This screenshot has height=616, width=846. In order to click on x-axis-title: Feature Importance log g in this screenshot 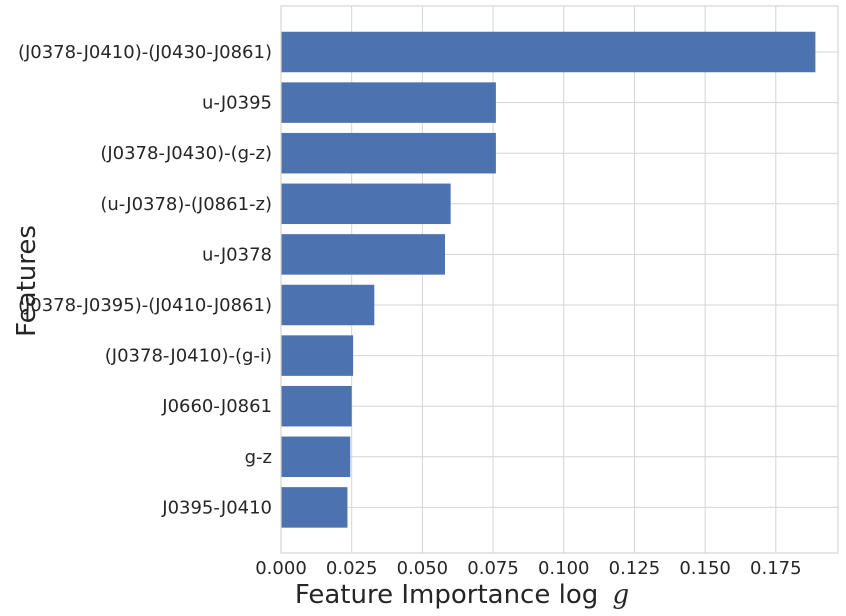, I will do `click(462, 595)`.